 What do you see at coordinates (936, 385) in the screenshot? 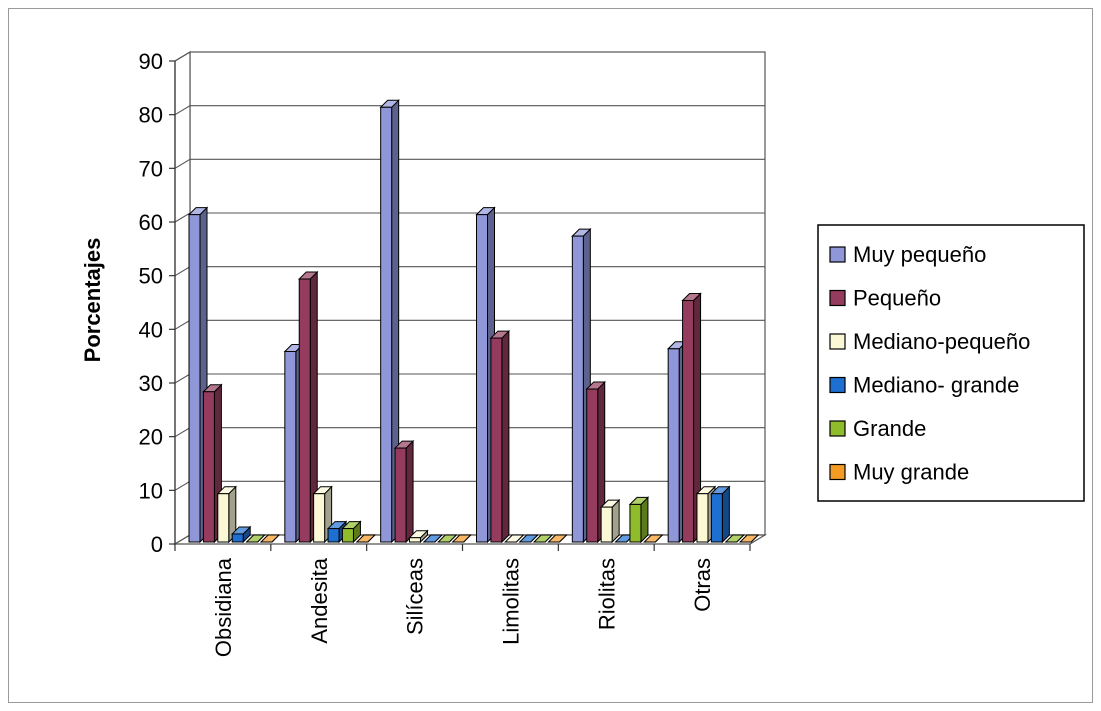
I see `legend-label: Mediano- grande` at bounding box center [936, 385].